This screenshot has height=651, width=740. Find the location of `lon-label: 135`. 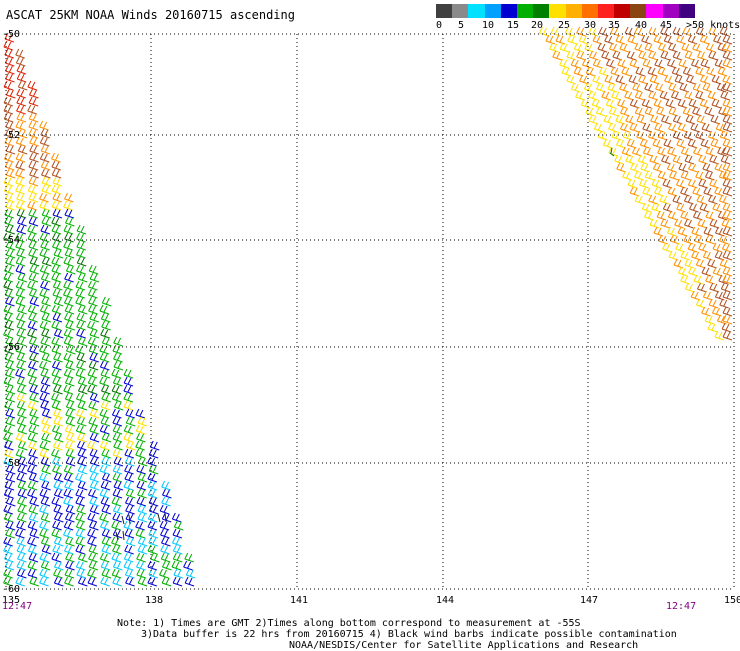

lon-label: 135 is located at coordinates (11, 600).